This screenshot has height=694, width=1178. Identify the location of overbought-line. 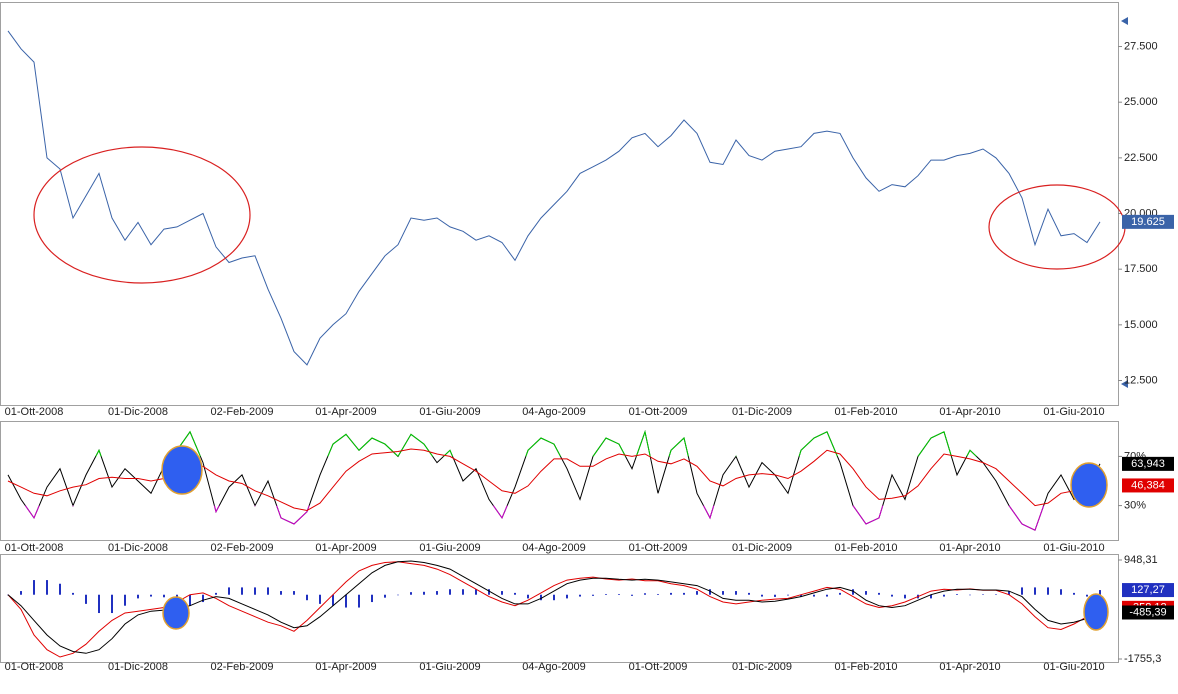
(536, 443).